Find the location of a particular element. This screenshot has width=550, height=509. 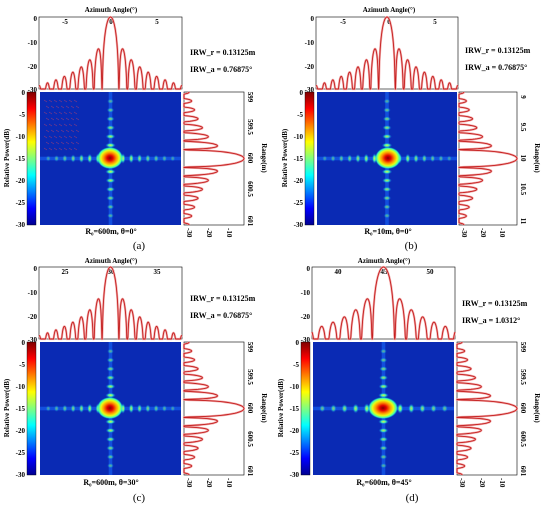

azimuth-tick: 5 is located at coordinates (435, 22).